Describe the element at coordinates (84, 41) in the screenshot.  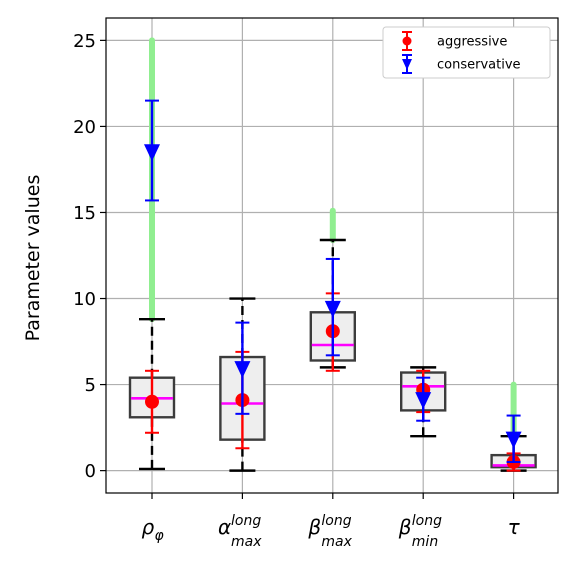
I see `y-tick-label: 25` at that location.